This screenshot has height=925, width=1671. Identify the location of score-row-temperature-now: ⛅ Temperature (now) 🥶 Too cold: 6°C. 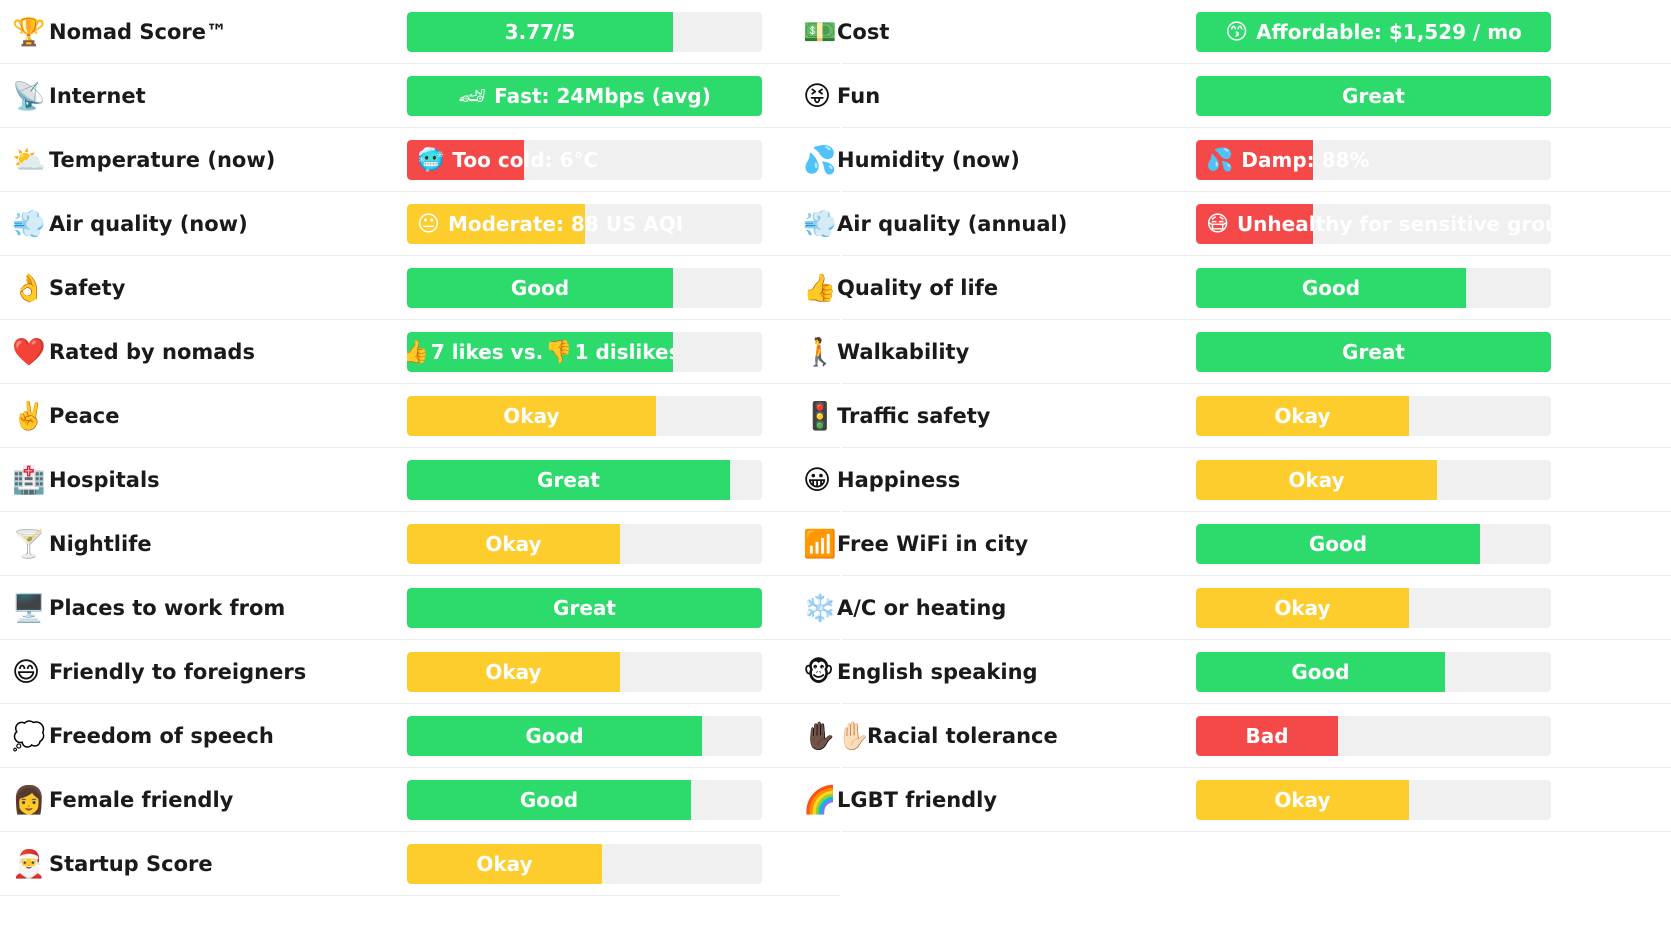
(420, 160).